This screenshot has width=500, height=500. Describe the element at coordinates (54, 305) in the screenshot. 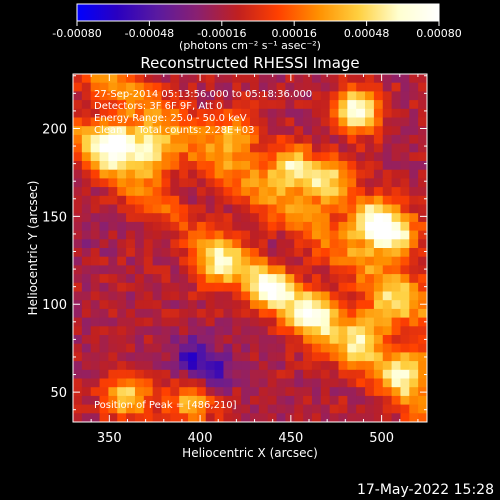

I see `y-tick-label: 100` at that location.